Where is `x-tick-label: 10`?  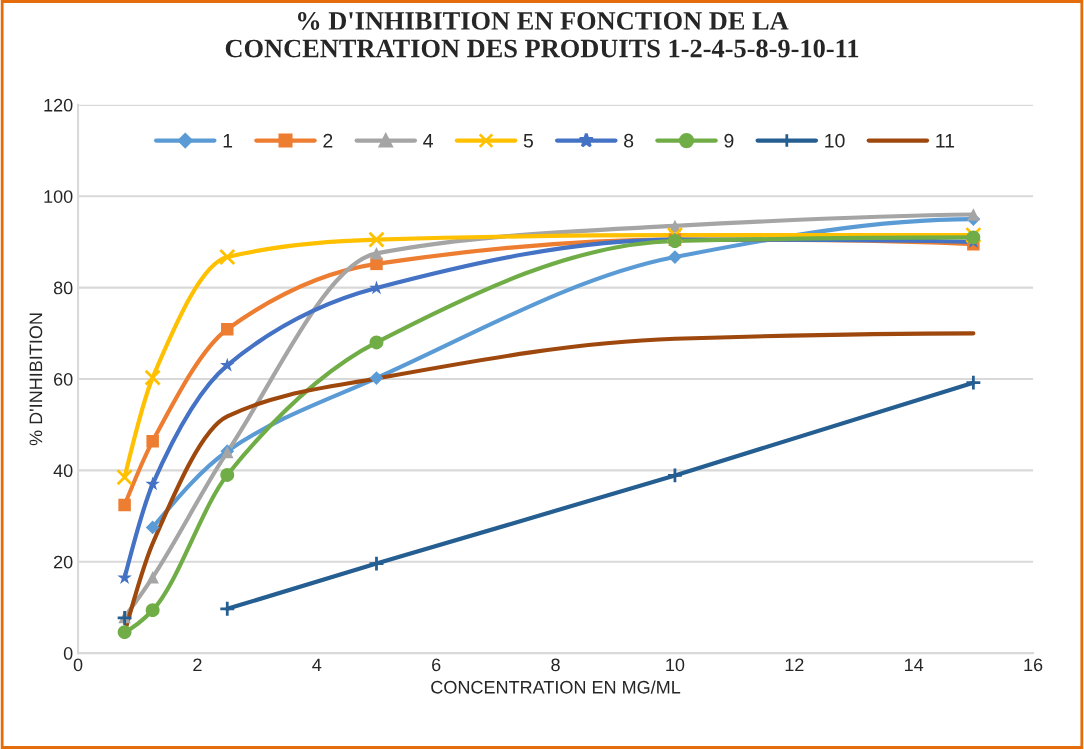 x-tick-label: 10 is located at coordinates (675, 665).